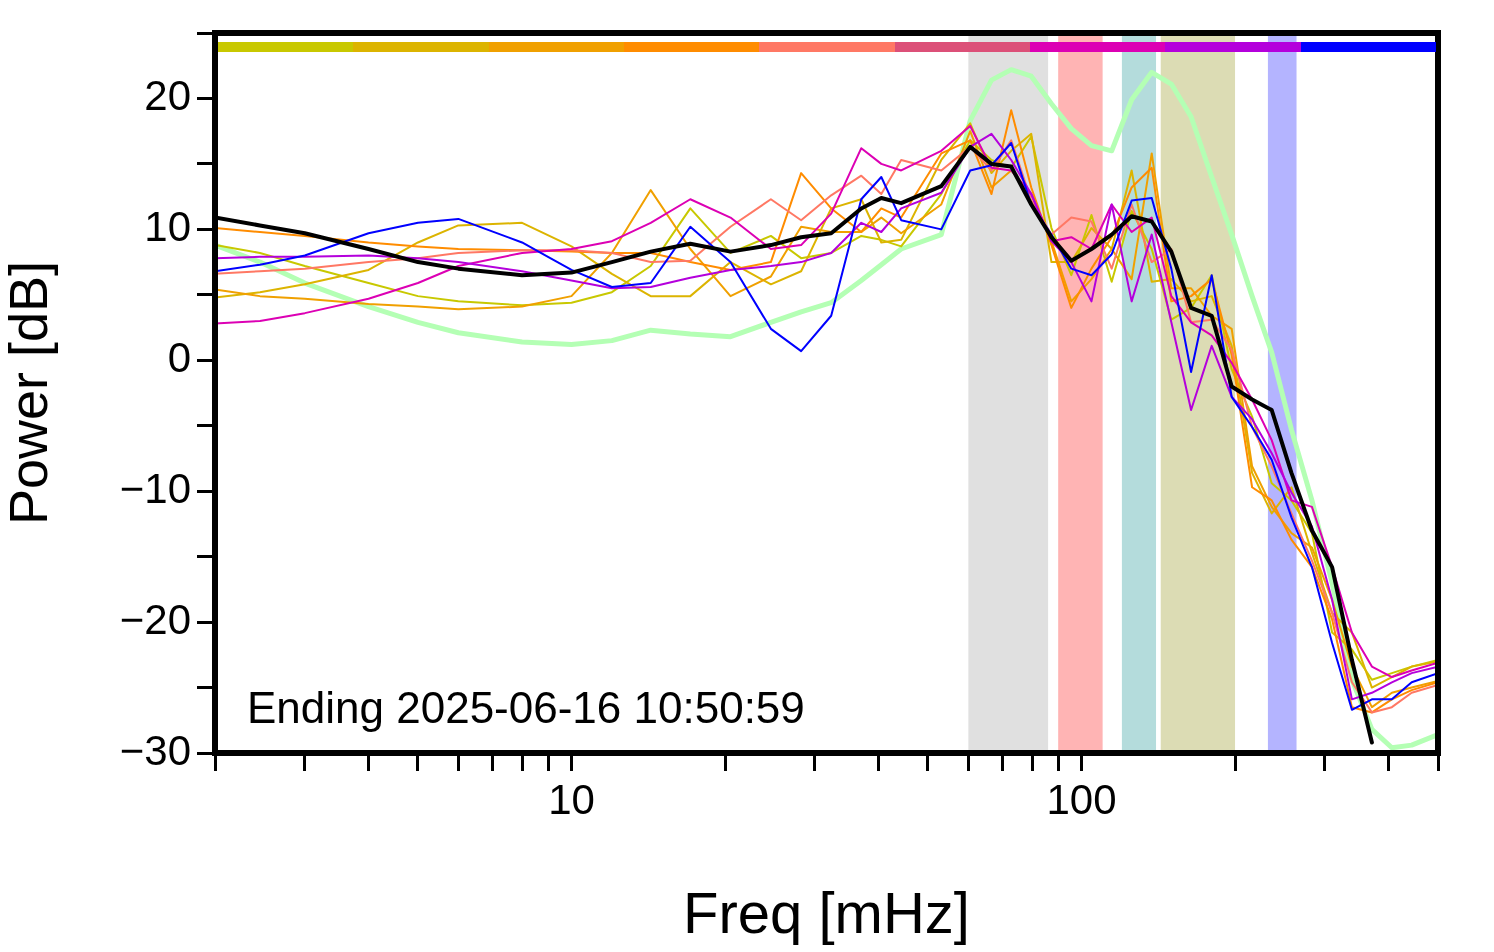 The image size is (1494, 952). I want to click on y-tick-label: −10, so click(155, 488).